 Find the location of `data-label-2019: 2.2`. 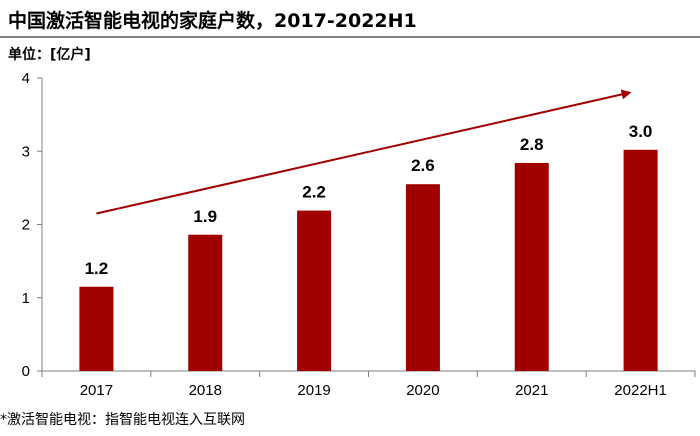

data-label-2019: 2.2 is located at coordinates (314, 192).